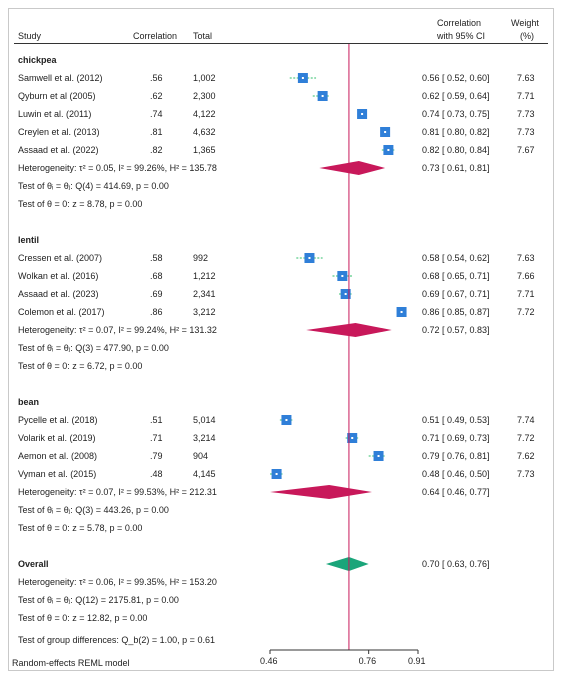 The width and height of the screenshot is (562, 679). What do you see at coordinates (456, 276) in the screenshot?
I see `study-ci-text: 0.68 [ 0.65, 0.71]` at bounding box center [456, 276].